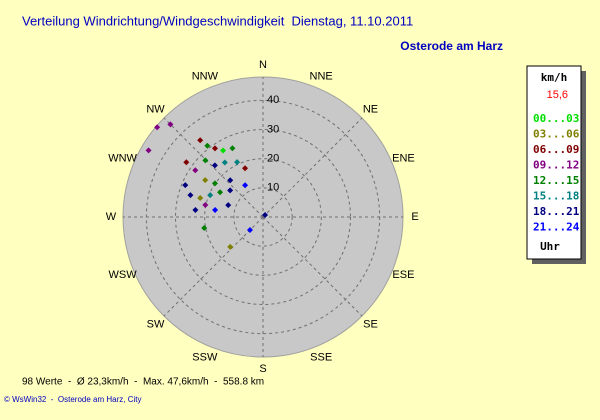  Describe the element at coordinates (554, 77) in the screenshot. I see `legend-title: km/h` at that location.